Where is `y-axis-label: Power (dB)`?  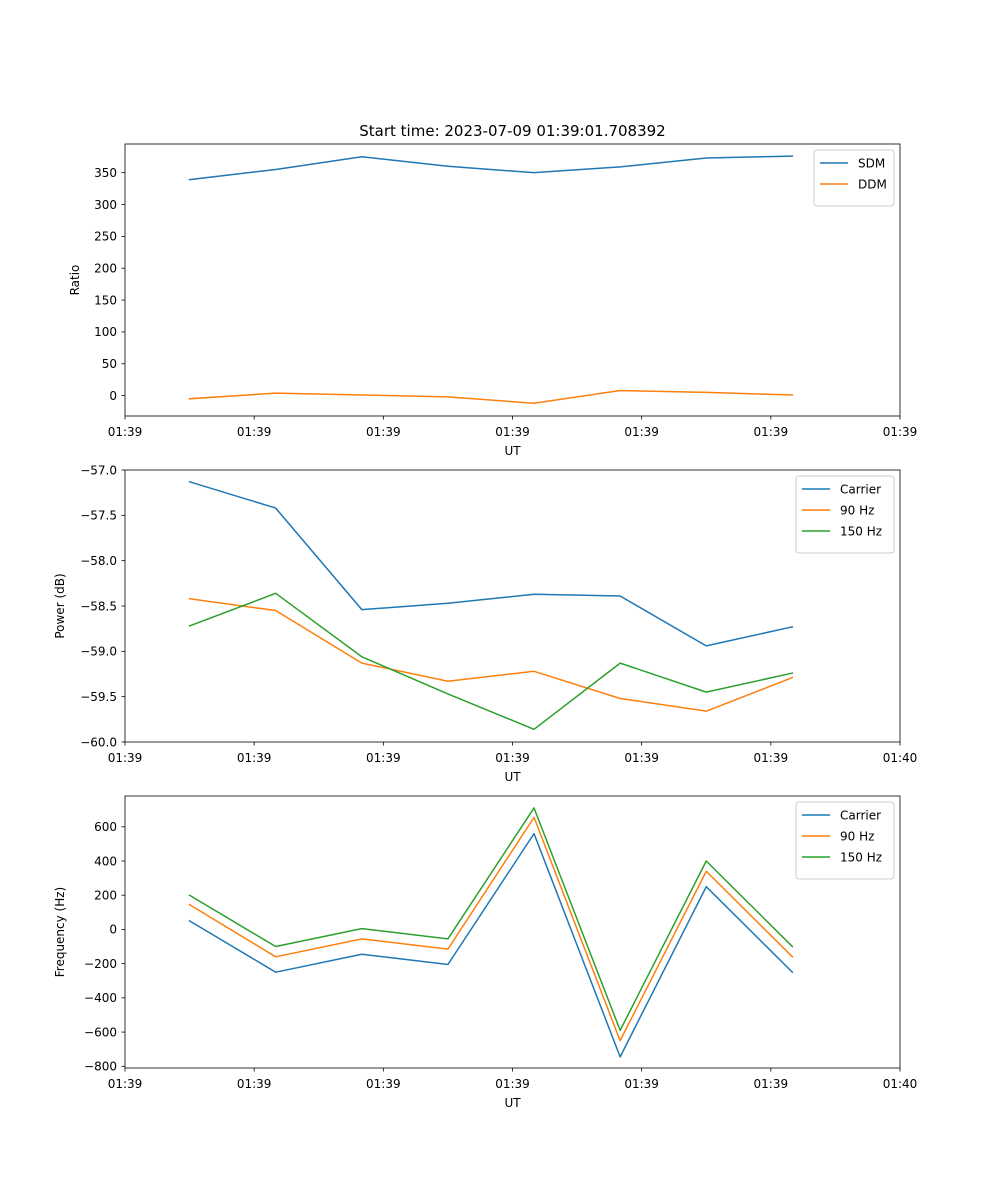
y-axis-label: Power (dB) is located at coordinates (60, 605).